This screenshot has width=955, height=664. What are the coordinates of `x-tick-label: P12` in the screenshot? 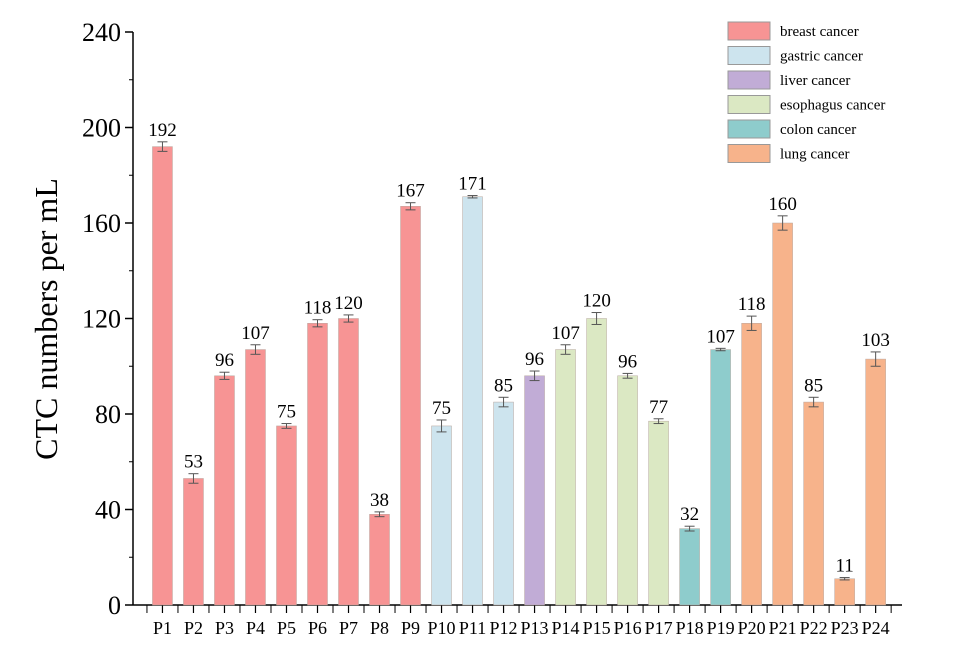 It's located at (504, 628).